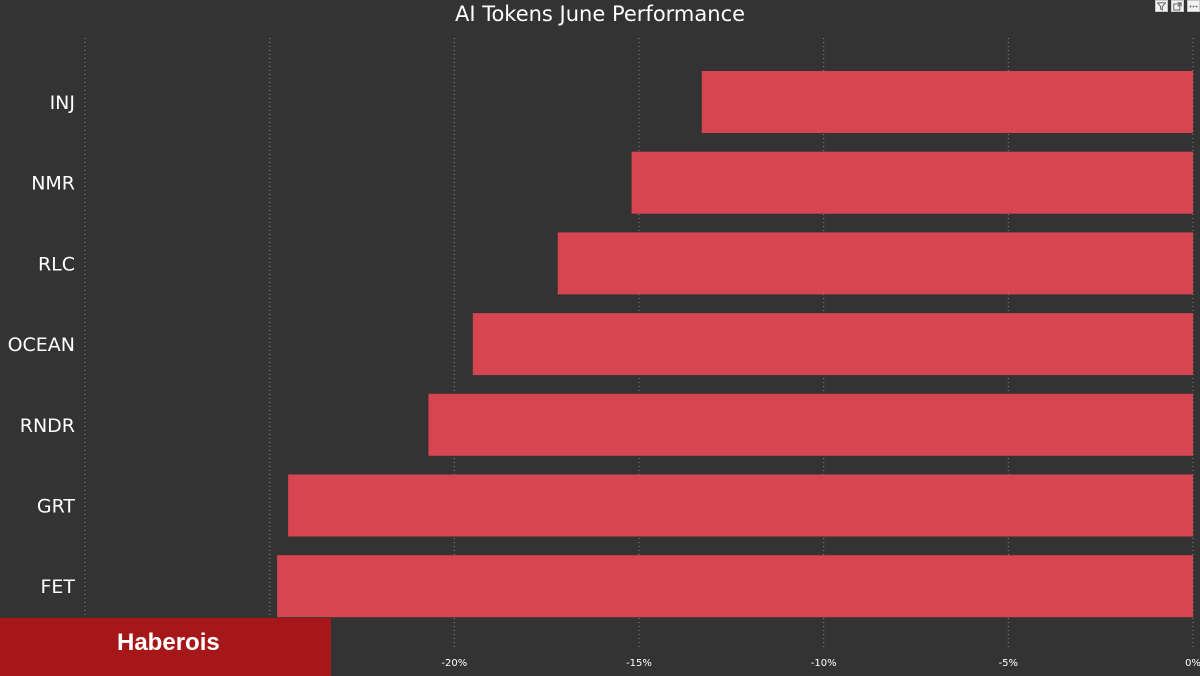 This screenshot has height=676, width=1200. I want to click on x-tick-label: -15%, so click(639, 663).